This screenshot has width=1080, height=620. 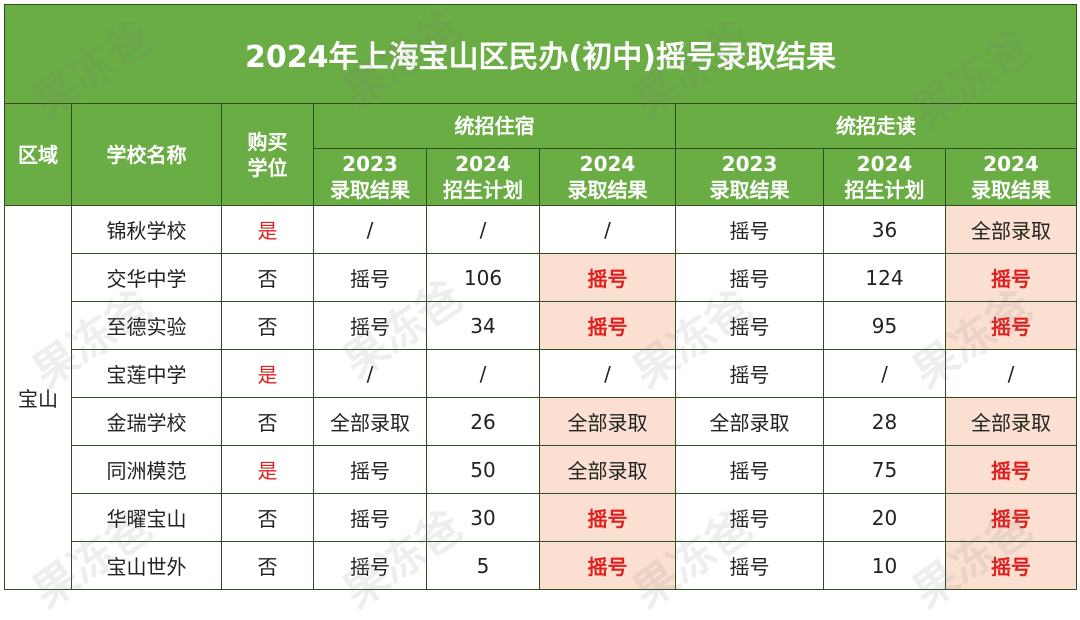 I want to click on header-sub-1: 2024 招生计划, so click(x=483, y=177).